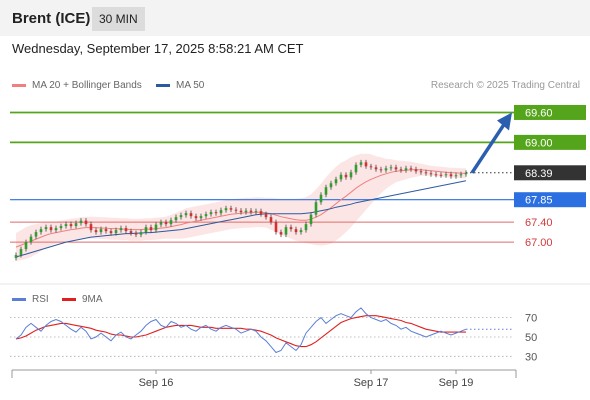  I want to click on legend-rsi: RSI, so click(30, 299).